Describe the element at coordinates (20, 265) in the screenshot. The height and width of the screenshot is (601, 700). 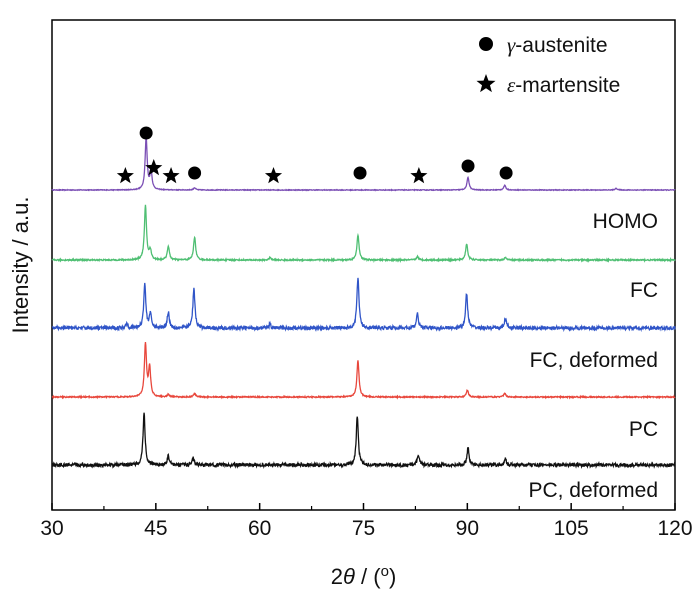
I see `y-axis-title: Intensity / a.u.` at that location.